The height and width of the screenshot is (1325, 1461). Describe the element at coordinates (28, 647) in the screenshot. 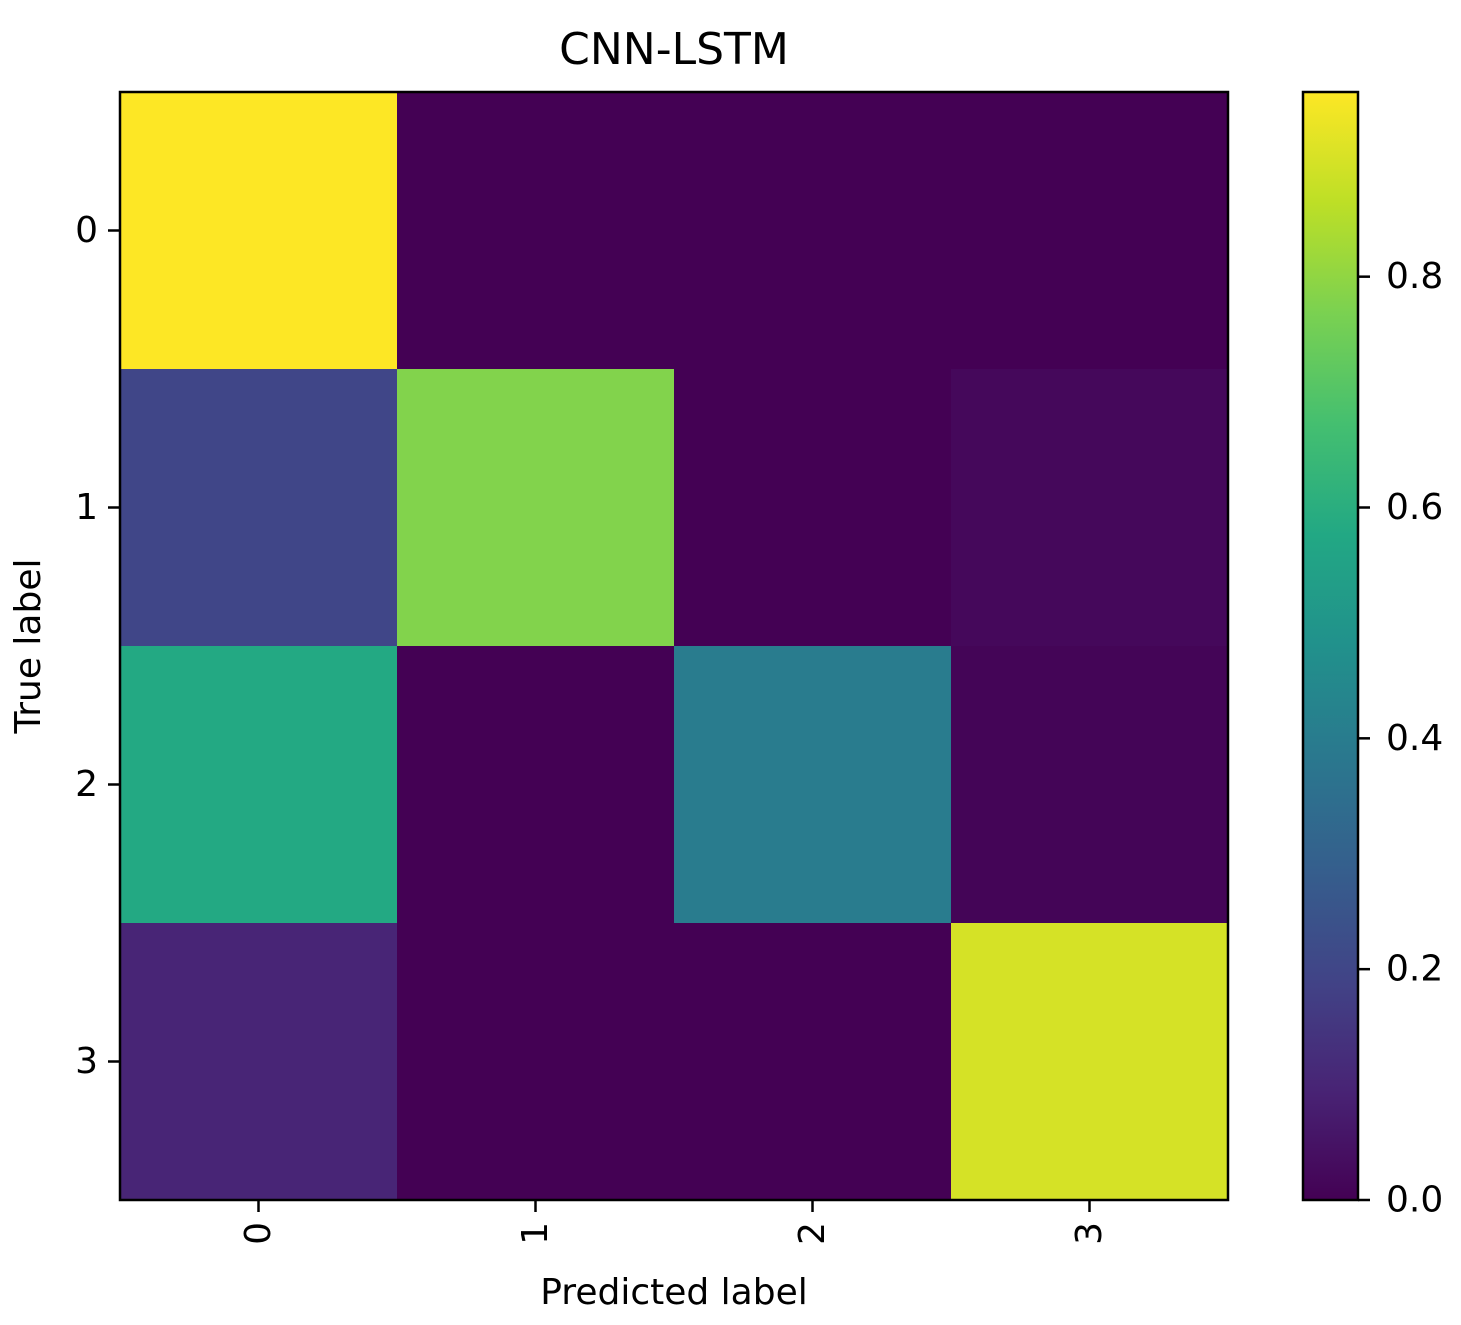

I see `y-axis-label: True label` at that location.